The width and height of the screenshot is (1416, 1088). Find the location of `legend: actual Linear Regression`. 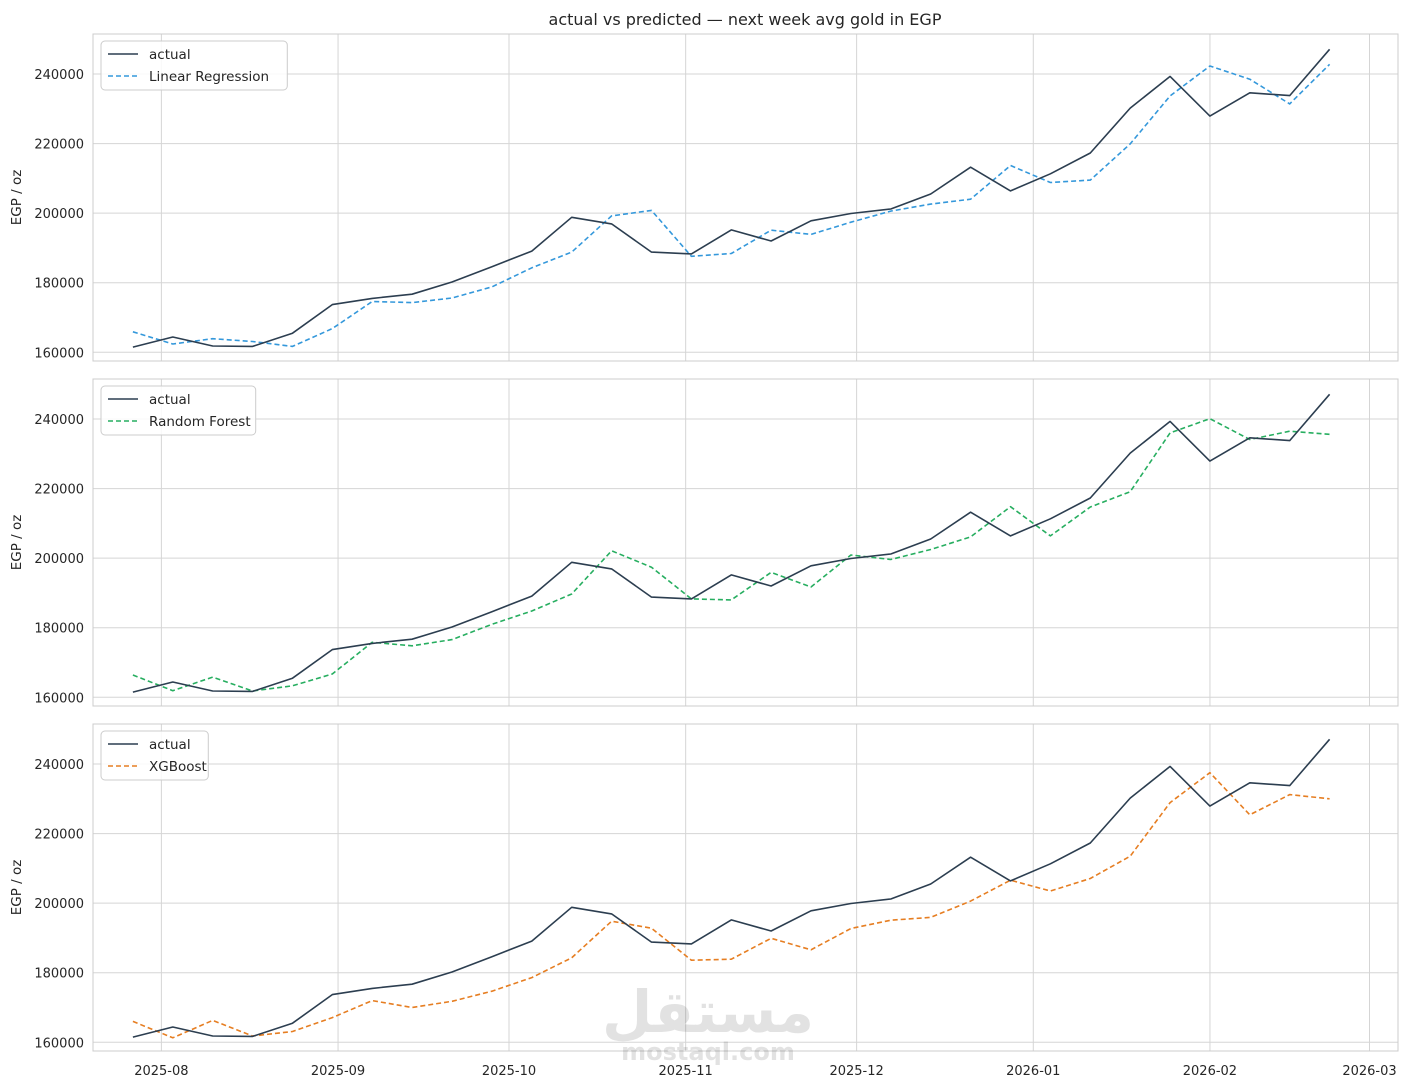

legend: actual Linear Regression is located at coordinates (194, 65).